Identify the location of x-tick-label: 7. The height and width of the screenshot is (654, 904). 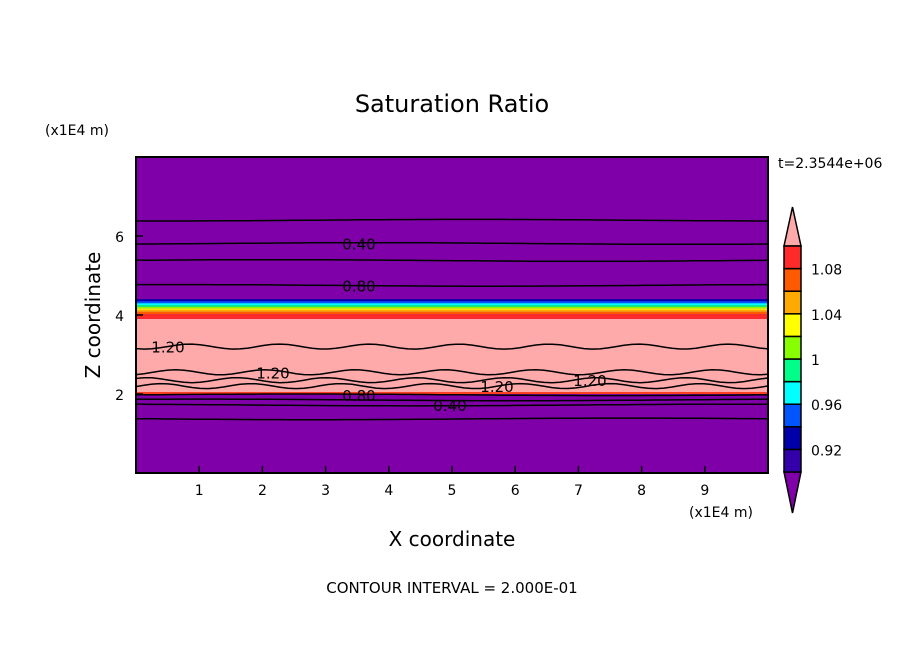
(578, 491).